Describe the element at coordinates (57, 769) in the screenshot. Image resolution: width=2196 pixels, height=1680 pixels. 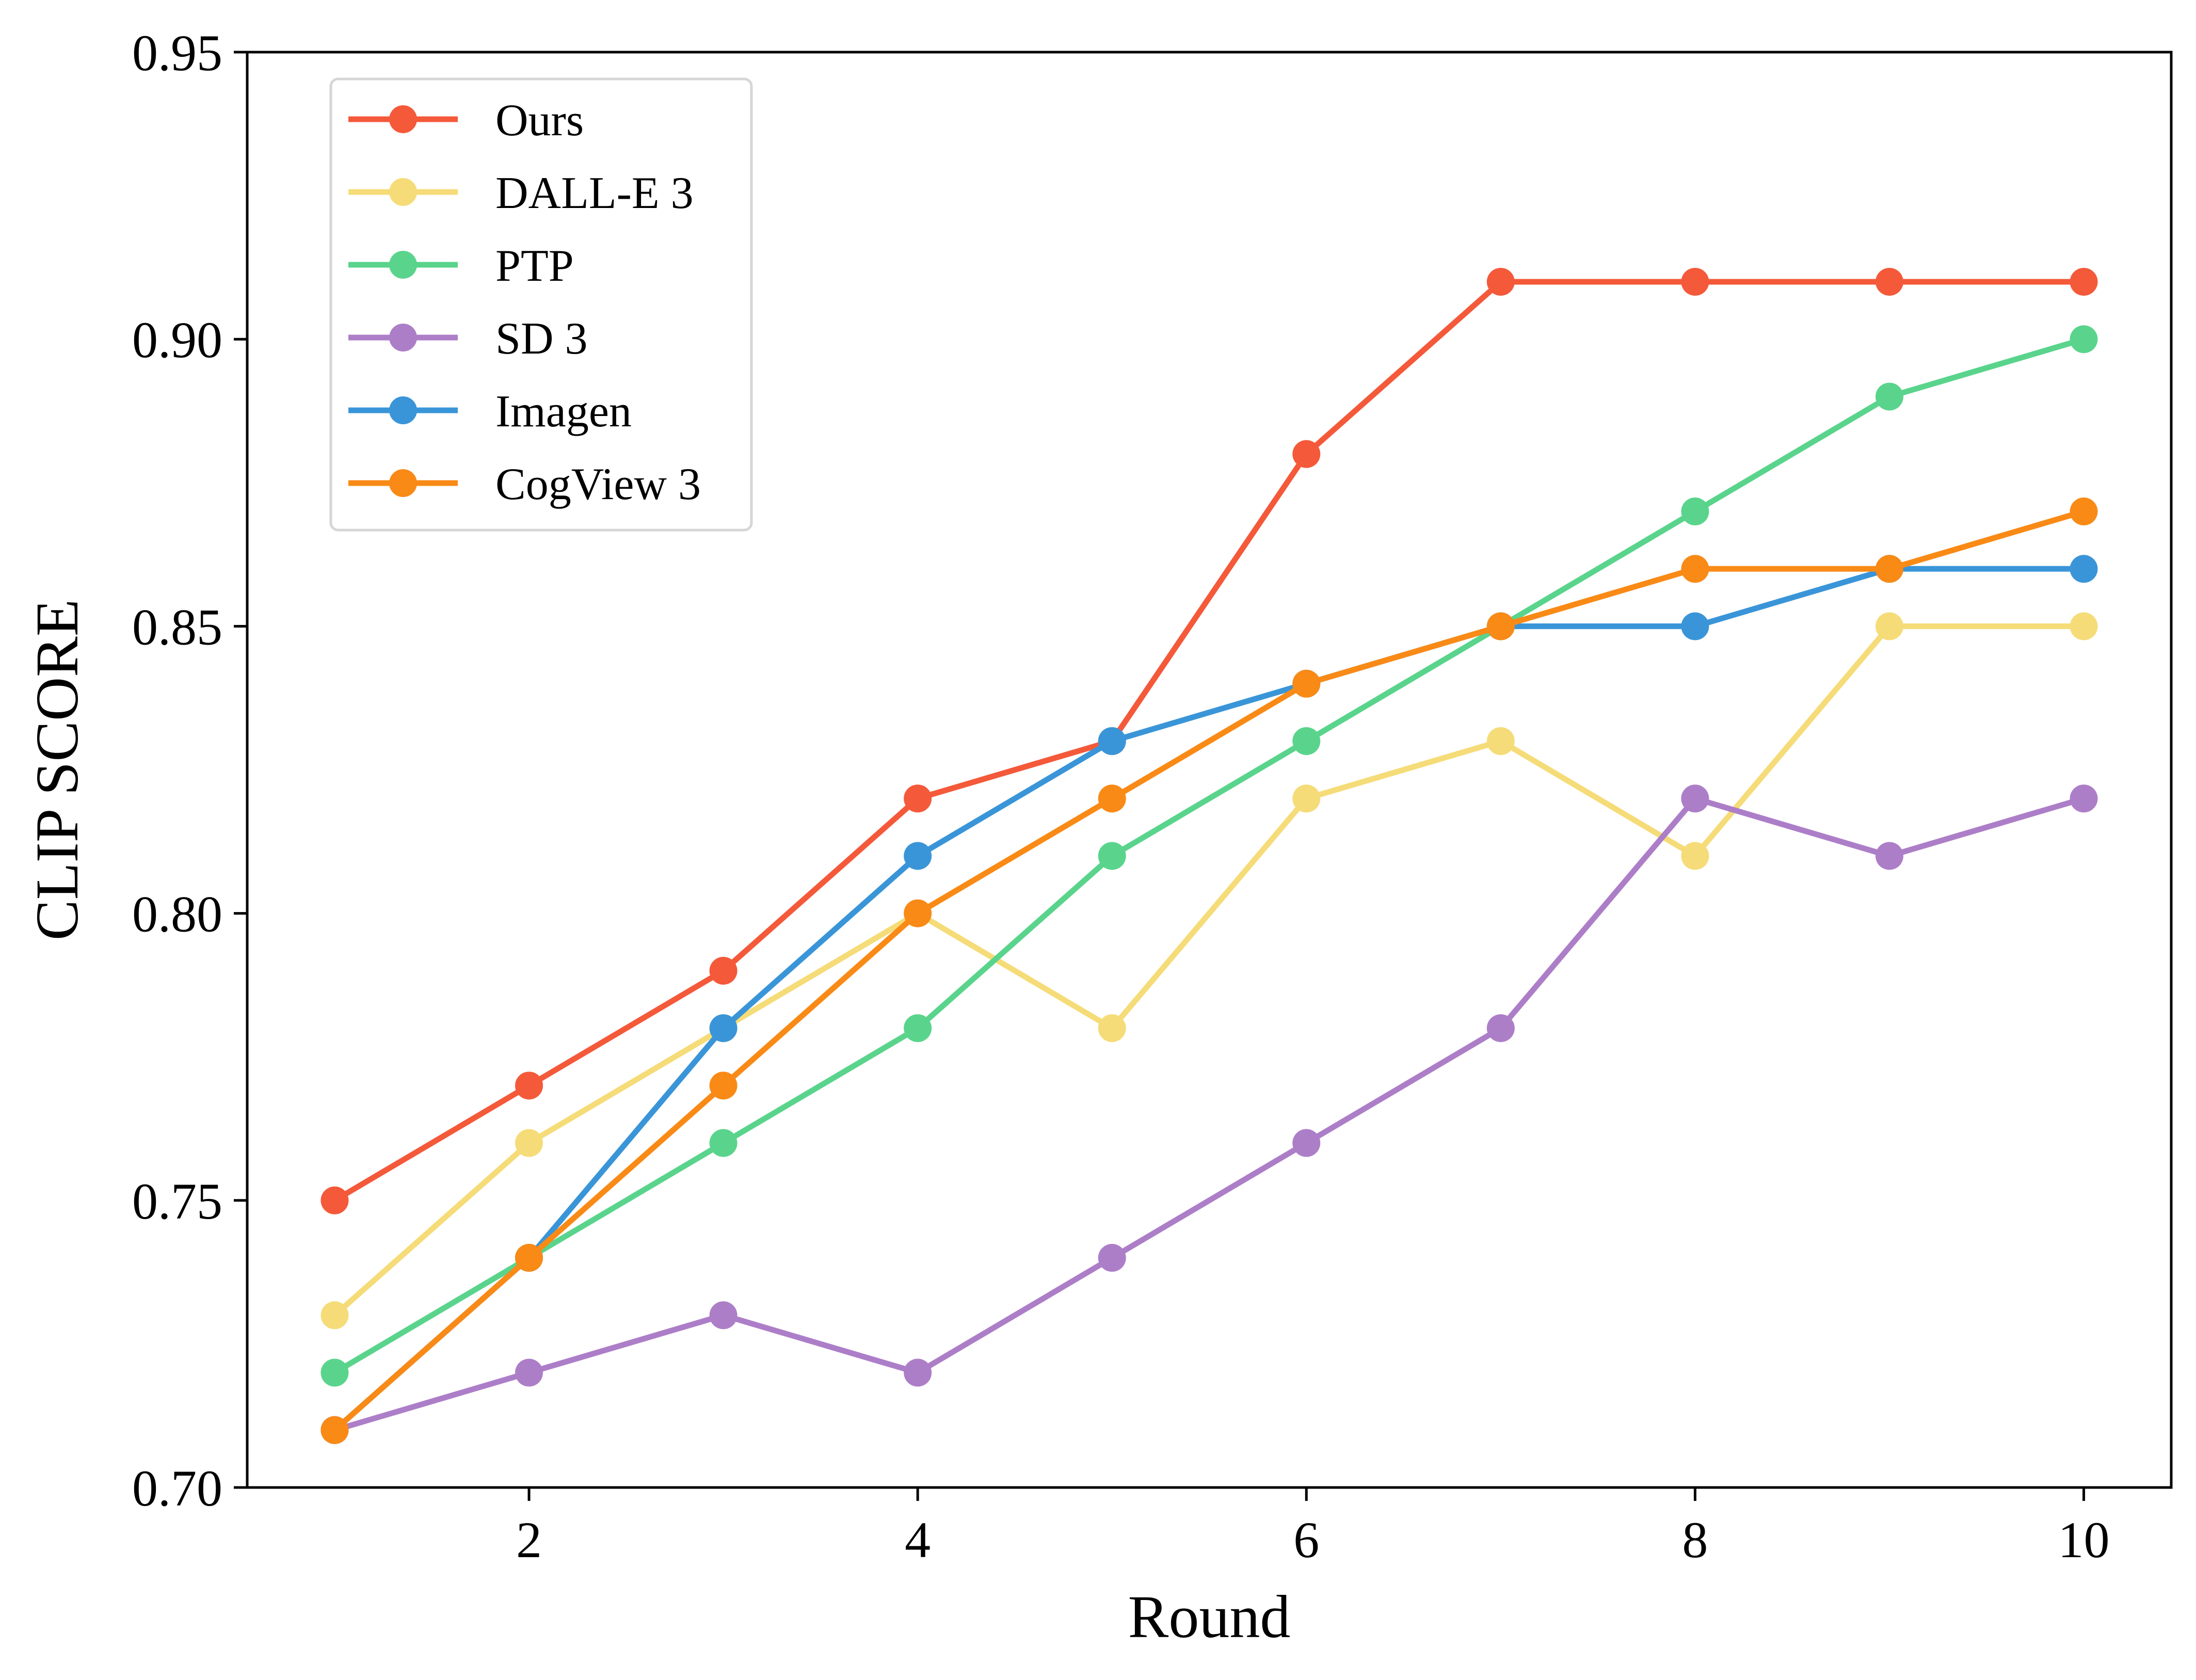
I see `y-axis-label: CLIP SCORE` at that location.